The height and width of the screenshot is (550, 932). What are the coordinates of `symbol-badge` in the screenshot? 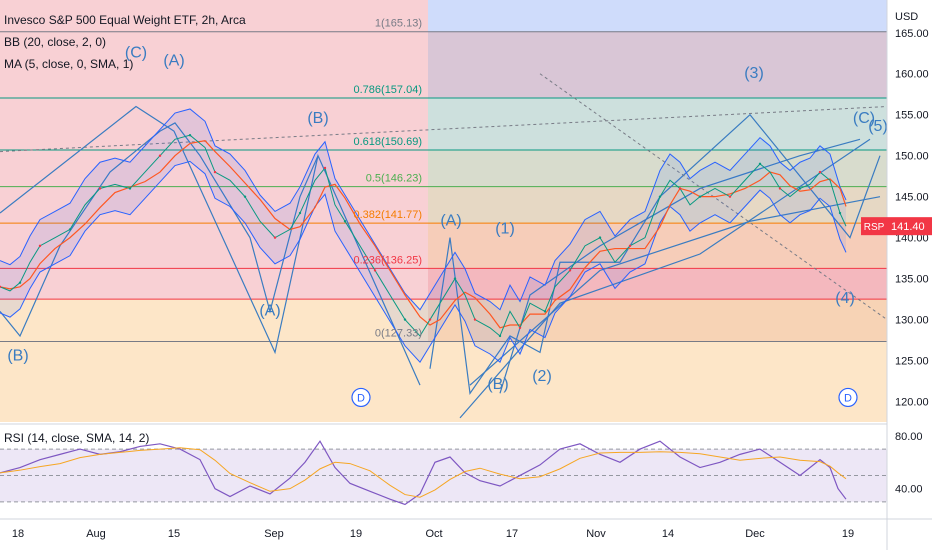 It's located at (874, 226).